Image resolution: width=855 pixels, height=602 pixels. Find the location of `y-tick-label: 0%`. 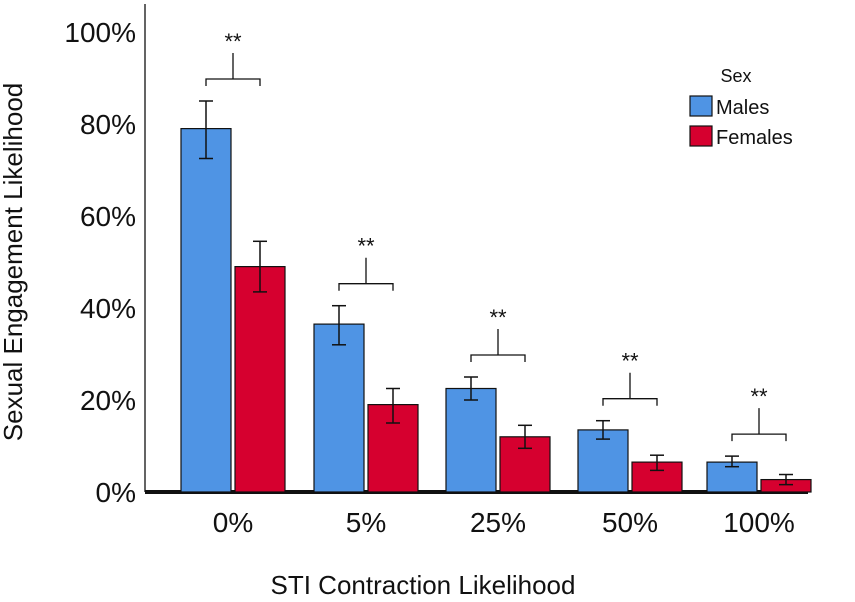

y-tick-label: 0% is located at coordinates (116, 492).